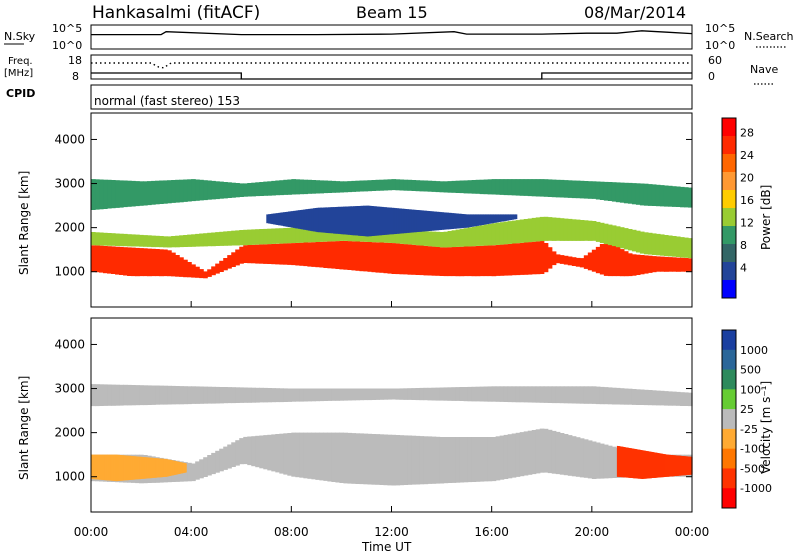 The image size is (800, 554). What do you see at coordinates (491, 532) in the screenshot?
I see `x-tick-label: 16:00` at bounding box center [491, 532].